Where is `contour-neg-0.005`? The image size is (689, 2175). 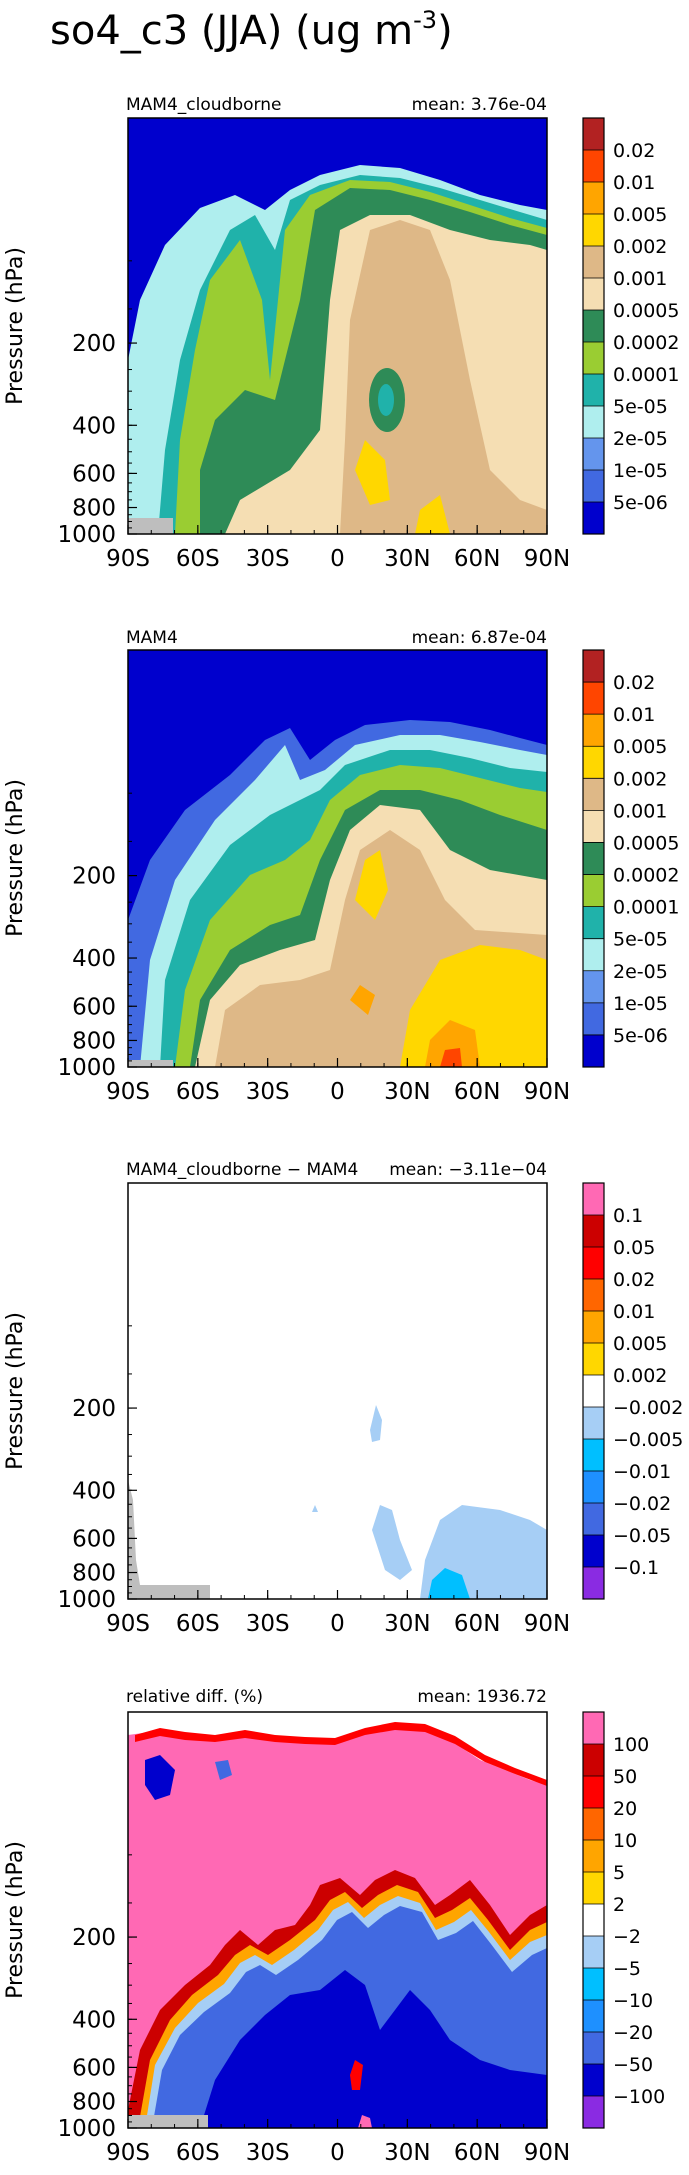
contour-neg-0.005 is located at coordinates (449, 1583).